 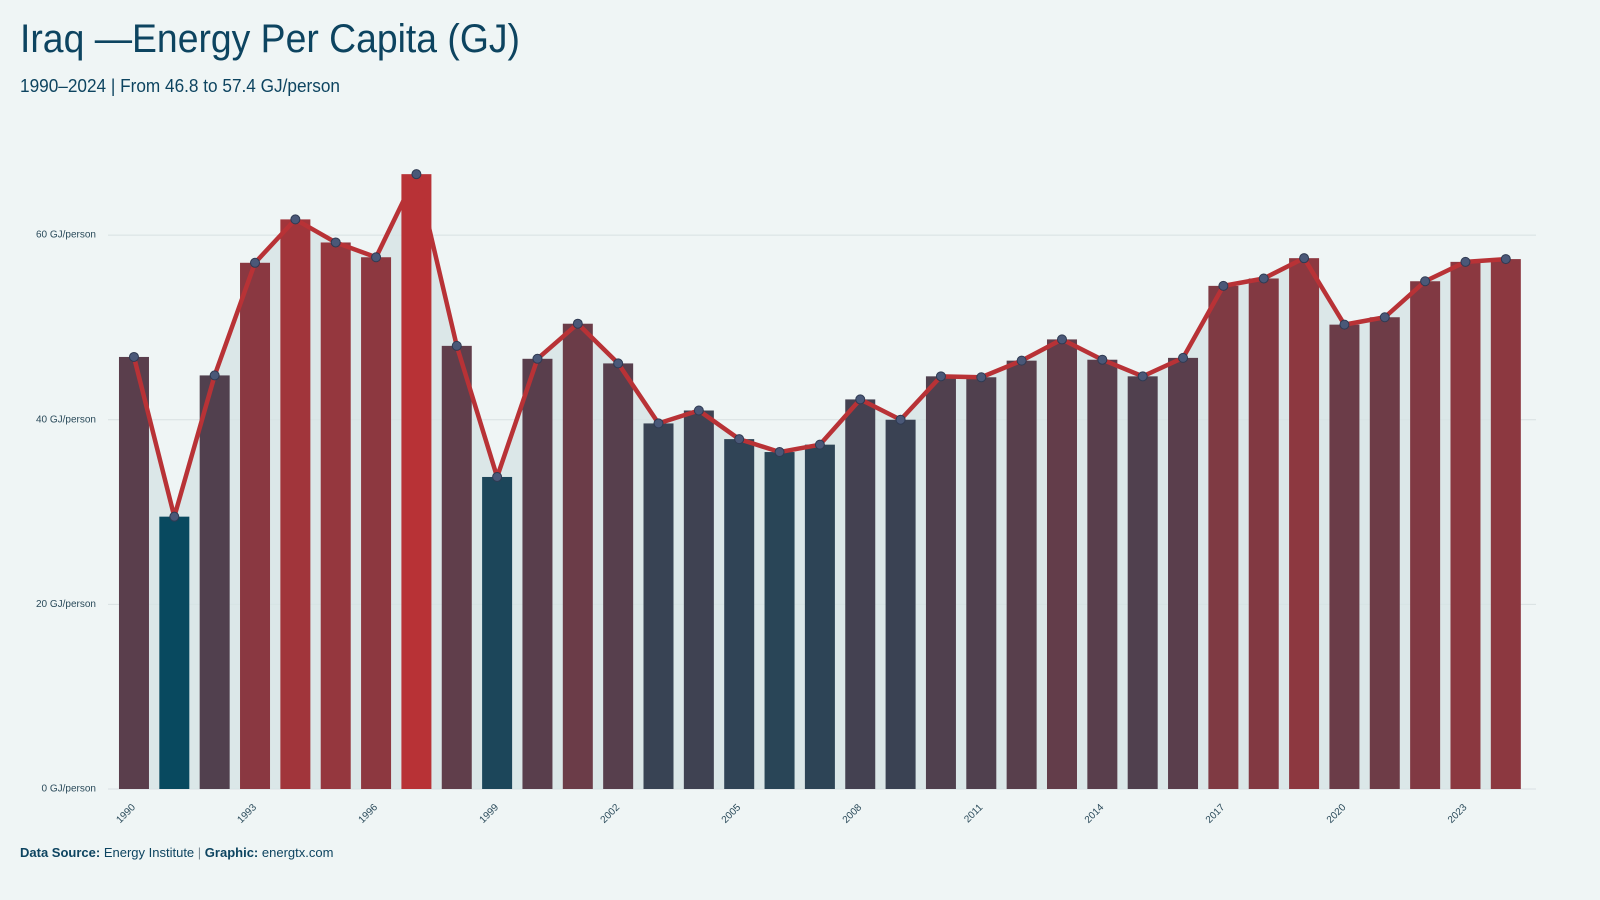 I want to click on chart-subtitle: 1990–2024 | From 46.8 to 57.4 GJ/person, so click(x=180, y=86).